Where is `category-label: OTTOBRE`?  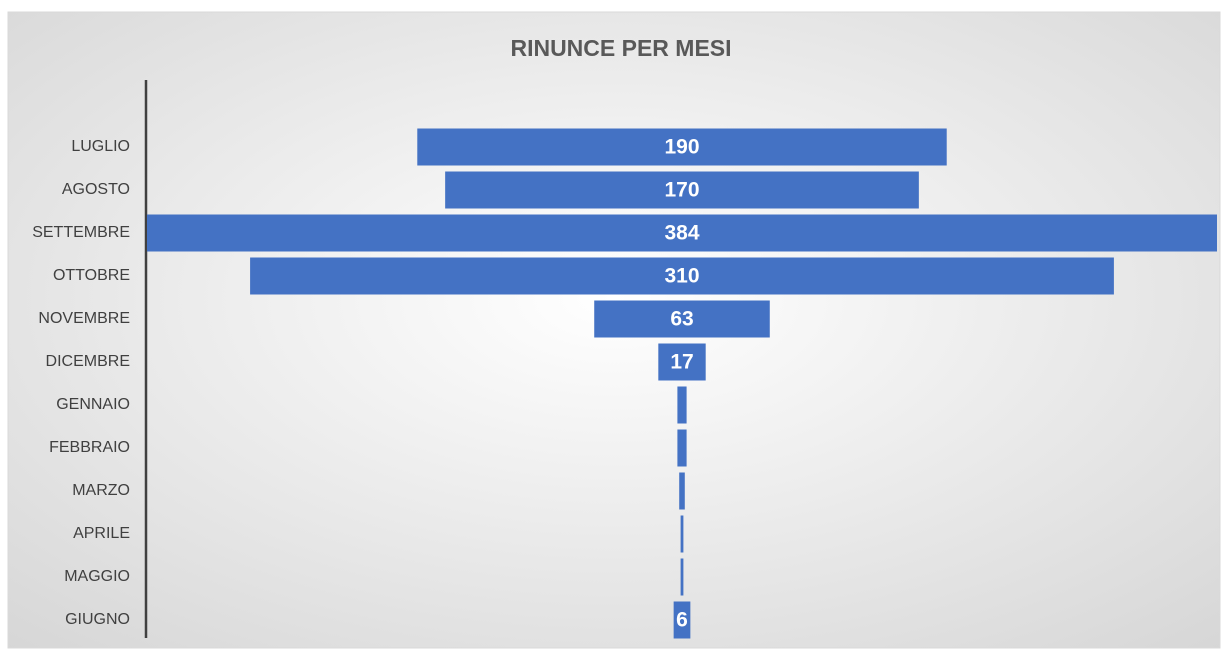
category-label: OTTOBRE is located at coordinates (91, 275).